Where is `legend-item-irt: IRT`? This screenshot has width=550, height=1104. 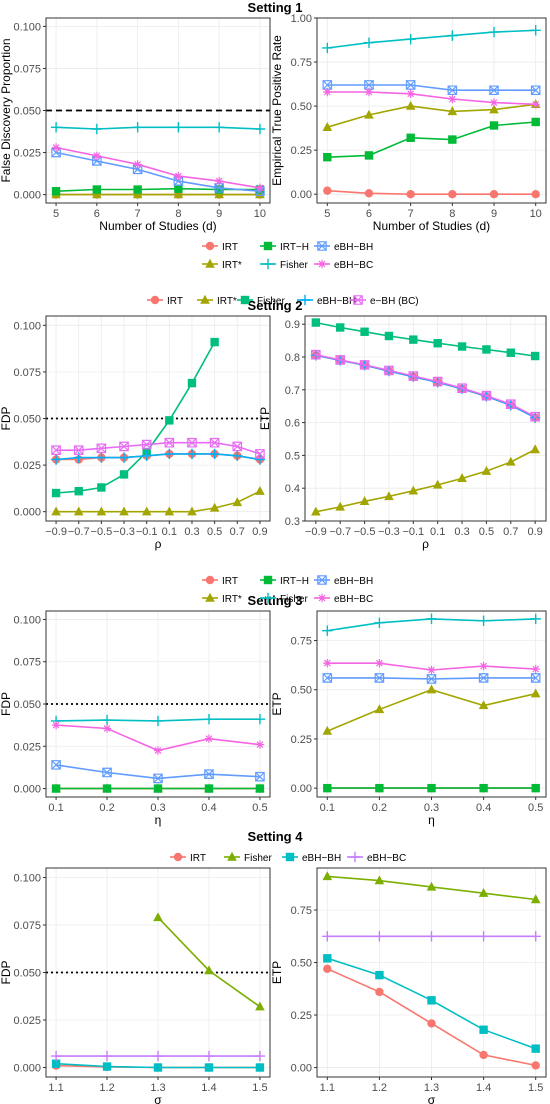
legend-item-irt: IRT is located at coordinates (220, 581).